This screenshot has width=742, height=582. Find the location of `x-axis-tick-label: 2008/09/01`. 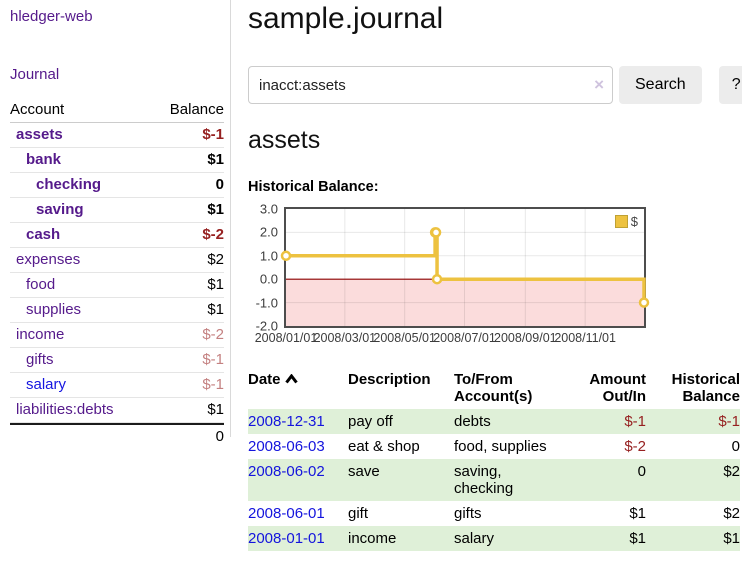

x-axis-tick-label: 2008/09/01 is located at coordinates (525, 338).